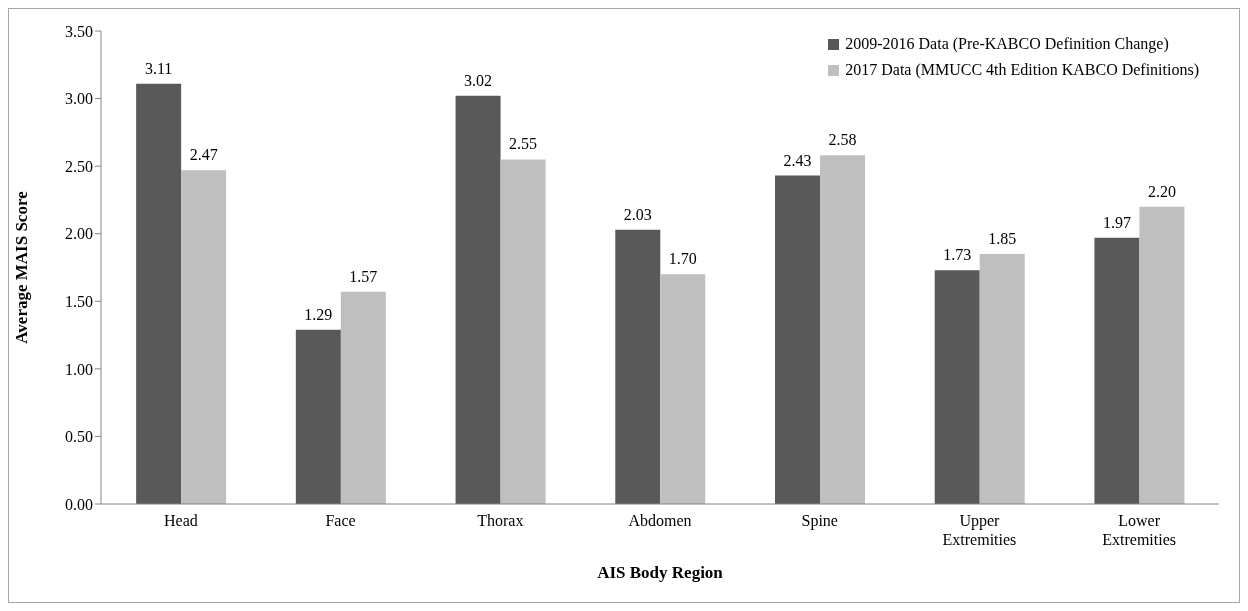 This screenshot has width=1248, height=611. What do you see at coordinates (682, 259) in the screenshot?
I see `data-label: 1.70` at bounding box center [682, 259].